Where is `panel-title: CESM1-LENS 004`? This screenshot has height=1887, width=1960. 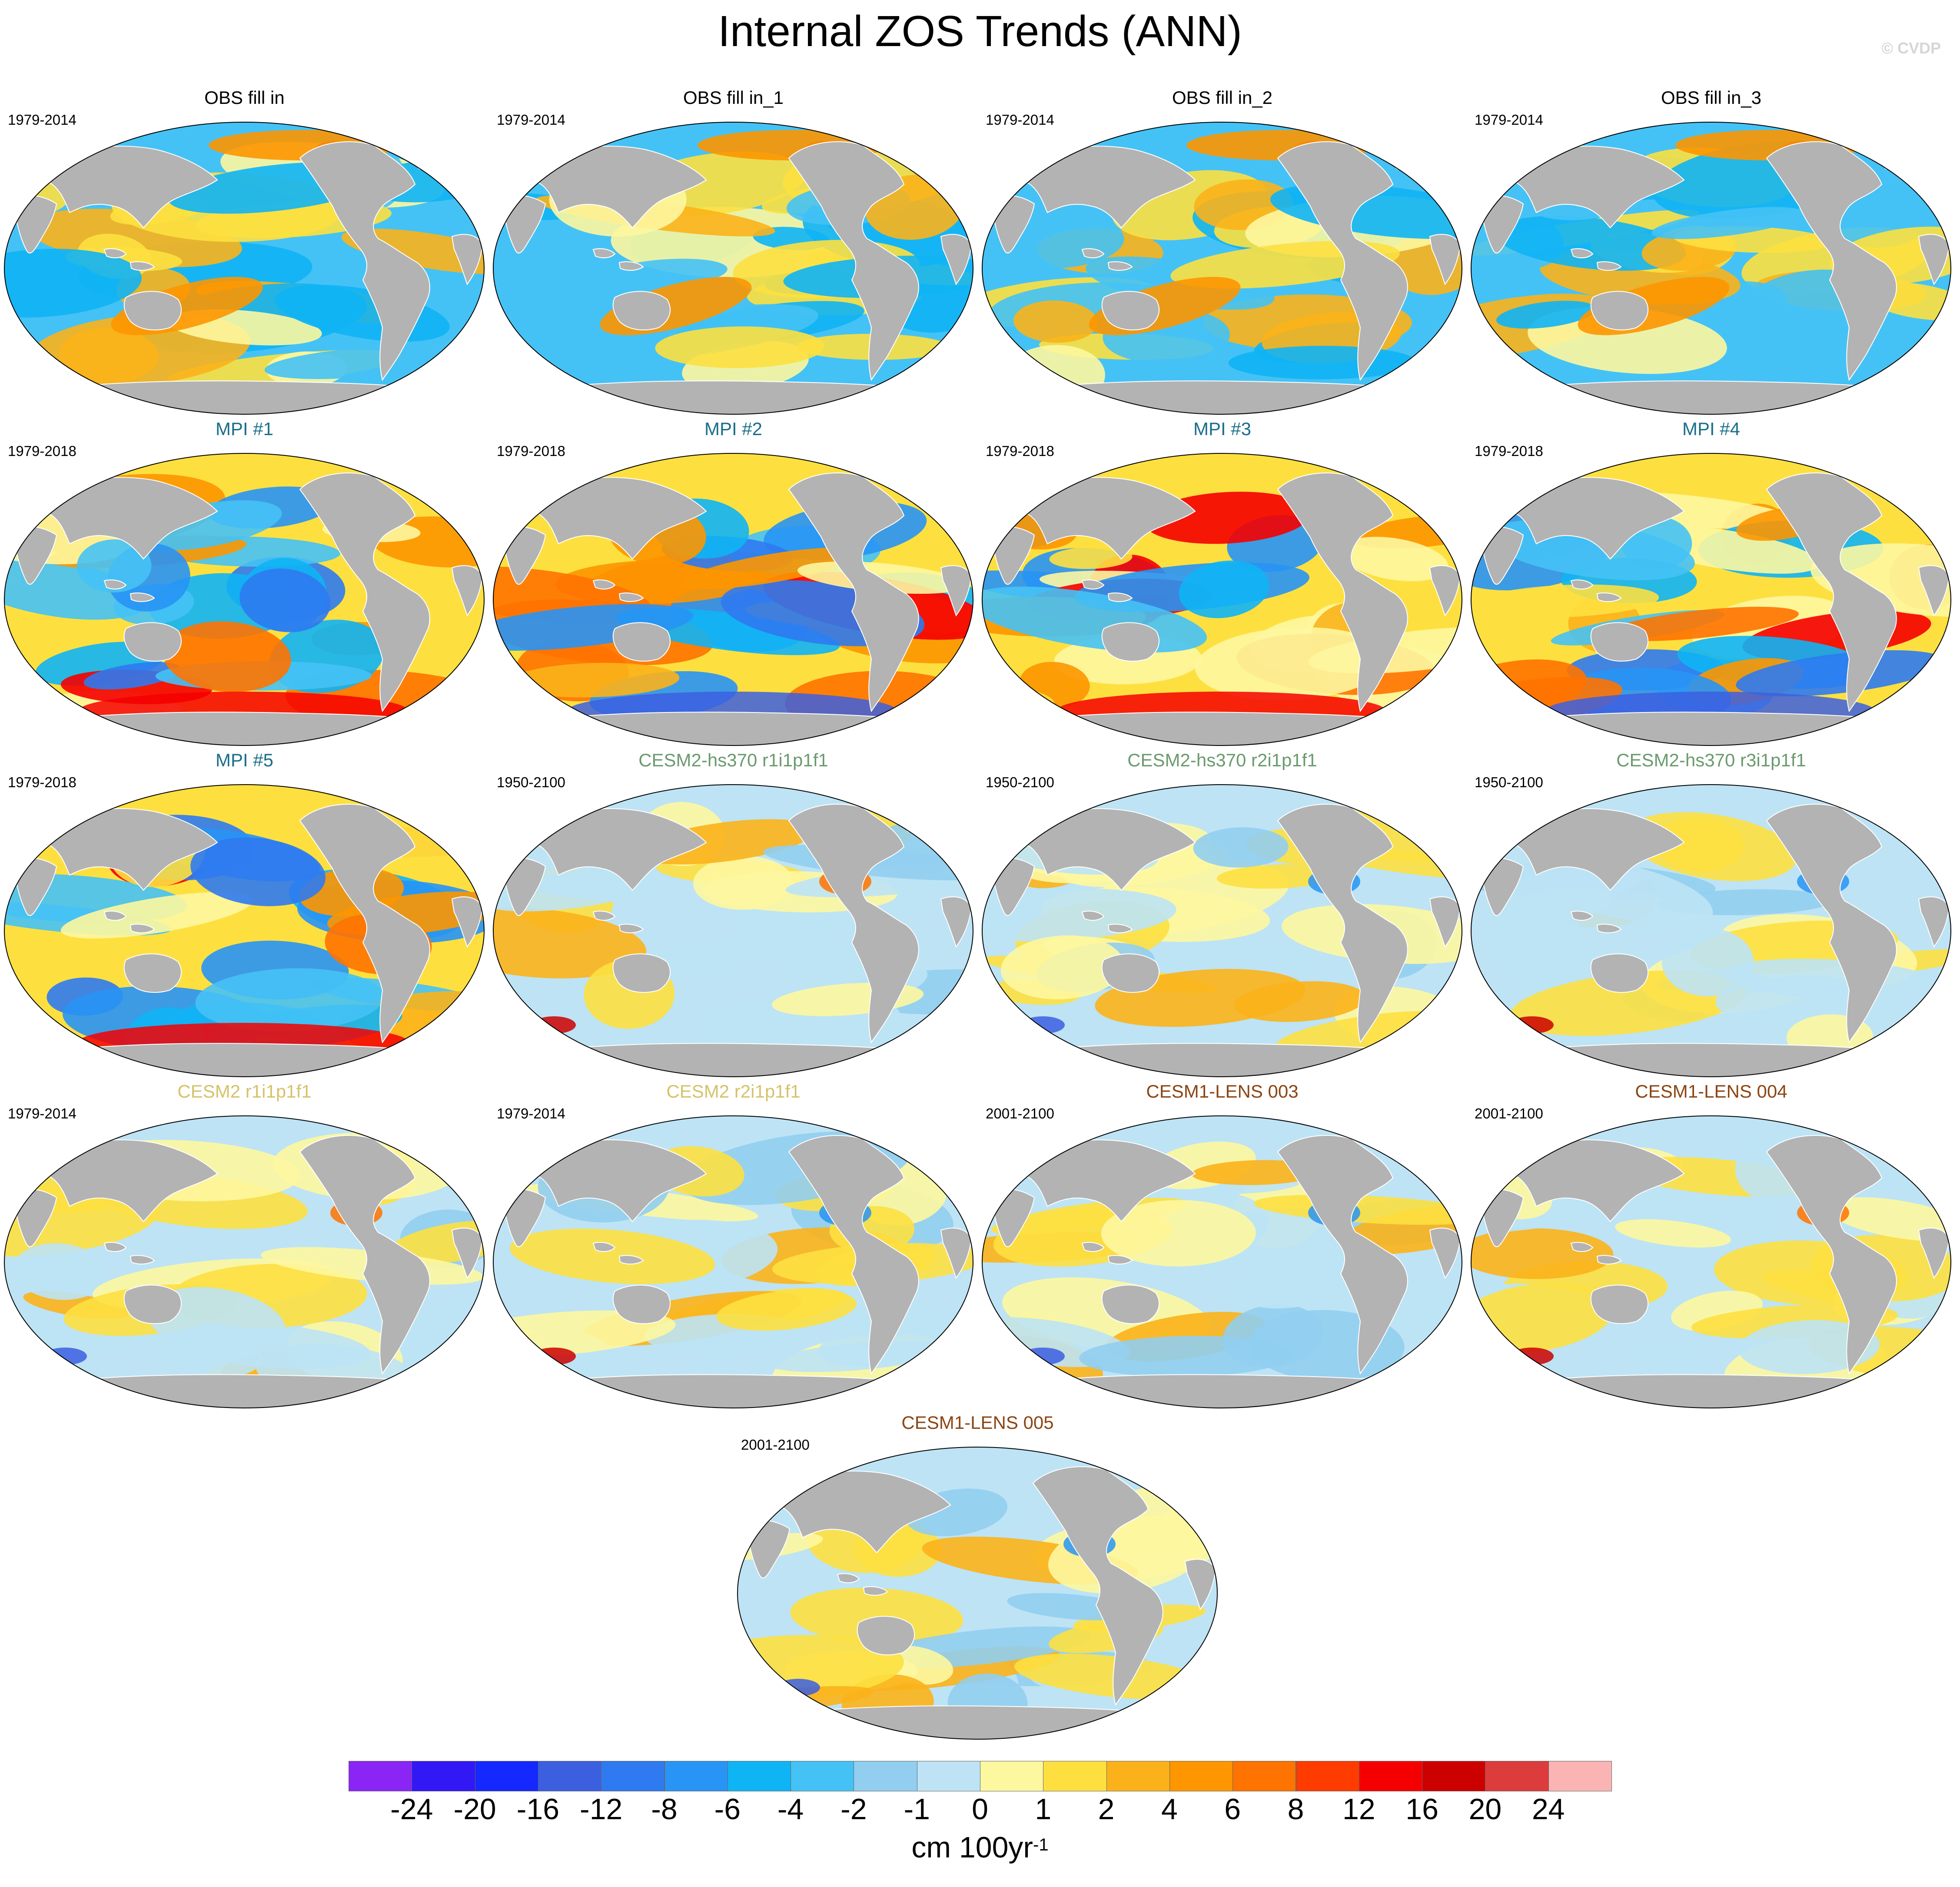 panel-title: CESM1-LENS 004 is located at coordinates (1711, 1091).